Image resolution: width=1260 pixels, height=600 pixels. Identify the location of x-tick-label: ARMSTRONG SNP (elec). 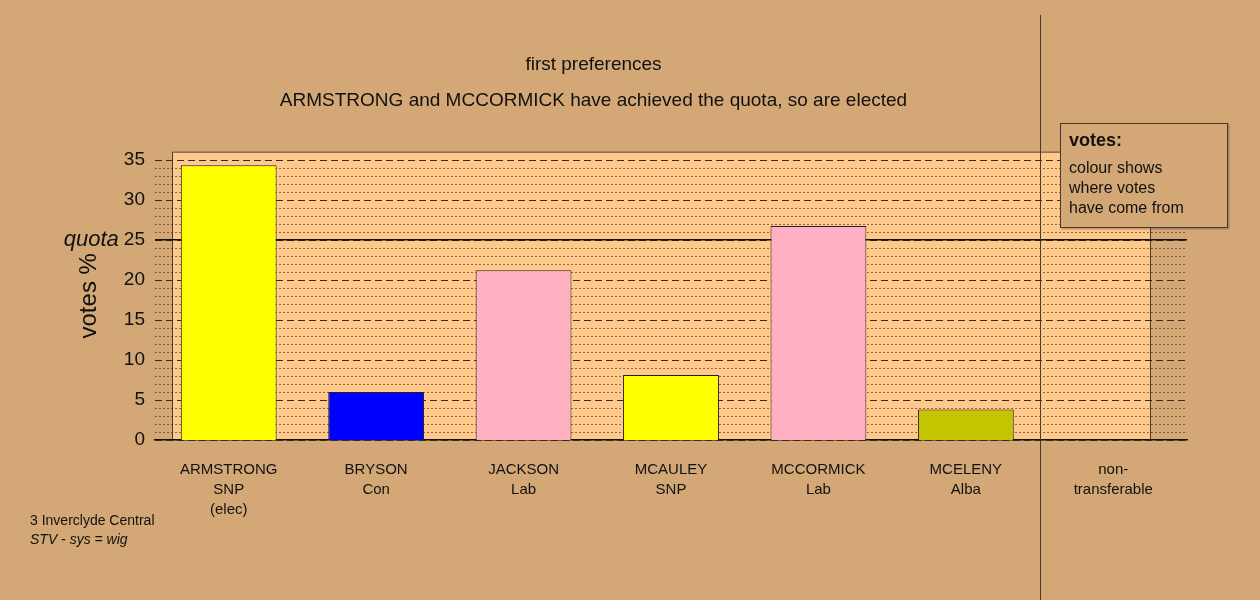
(228, 489).